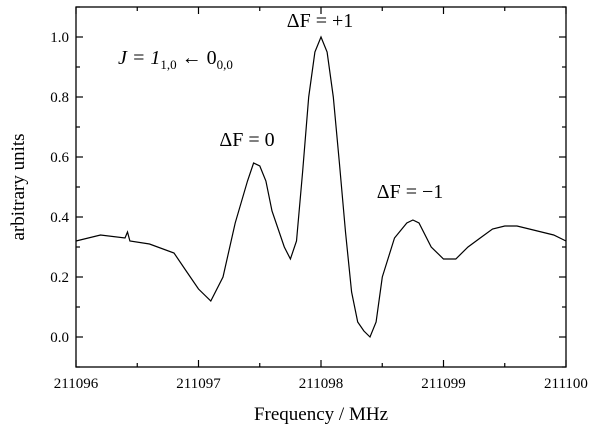 The width and height of the screenshot is (600, 430). I want to click on y-tick-label: 0.0, so click(59, 338).